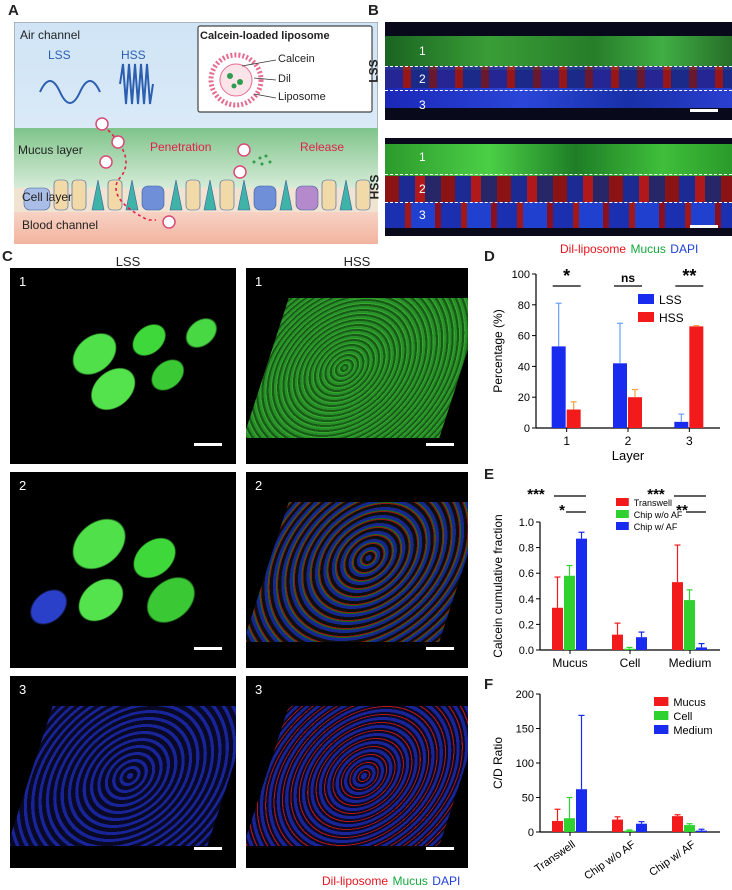 The image size is (732, 890). Describe the element at coordinates (302, 97) in the screenshot. I see `liposome-label: Liposome` at that location.